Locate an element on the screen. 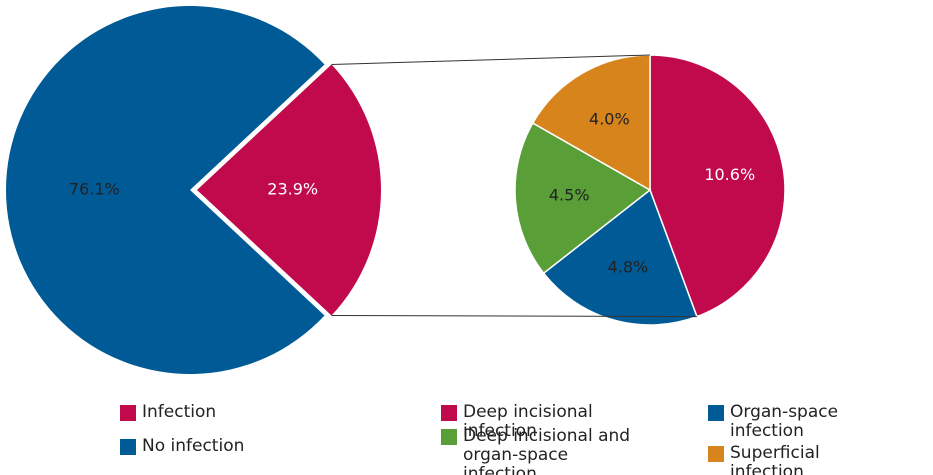 The width and height of the screenshot is (933, 475). legend-label: Organ-space infection is located at coordinates (784, 421).